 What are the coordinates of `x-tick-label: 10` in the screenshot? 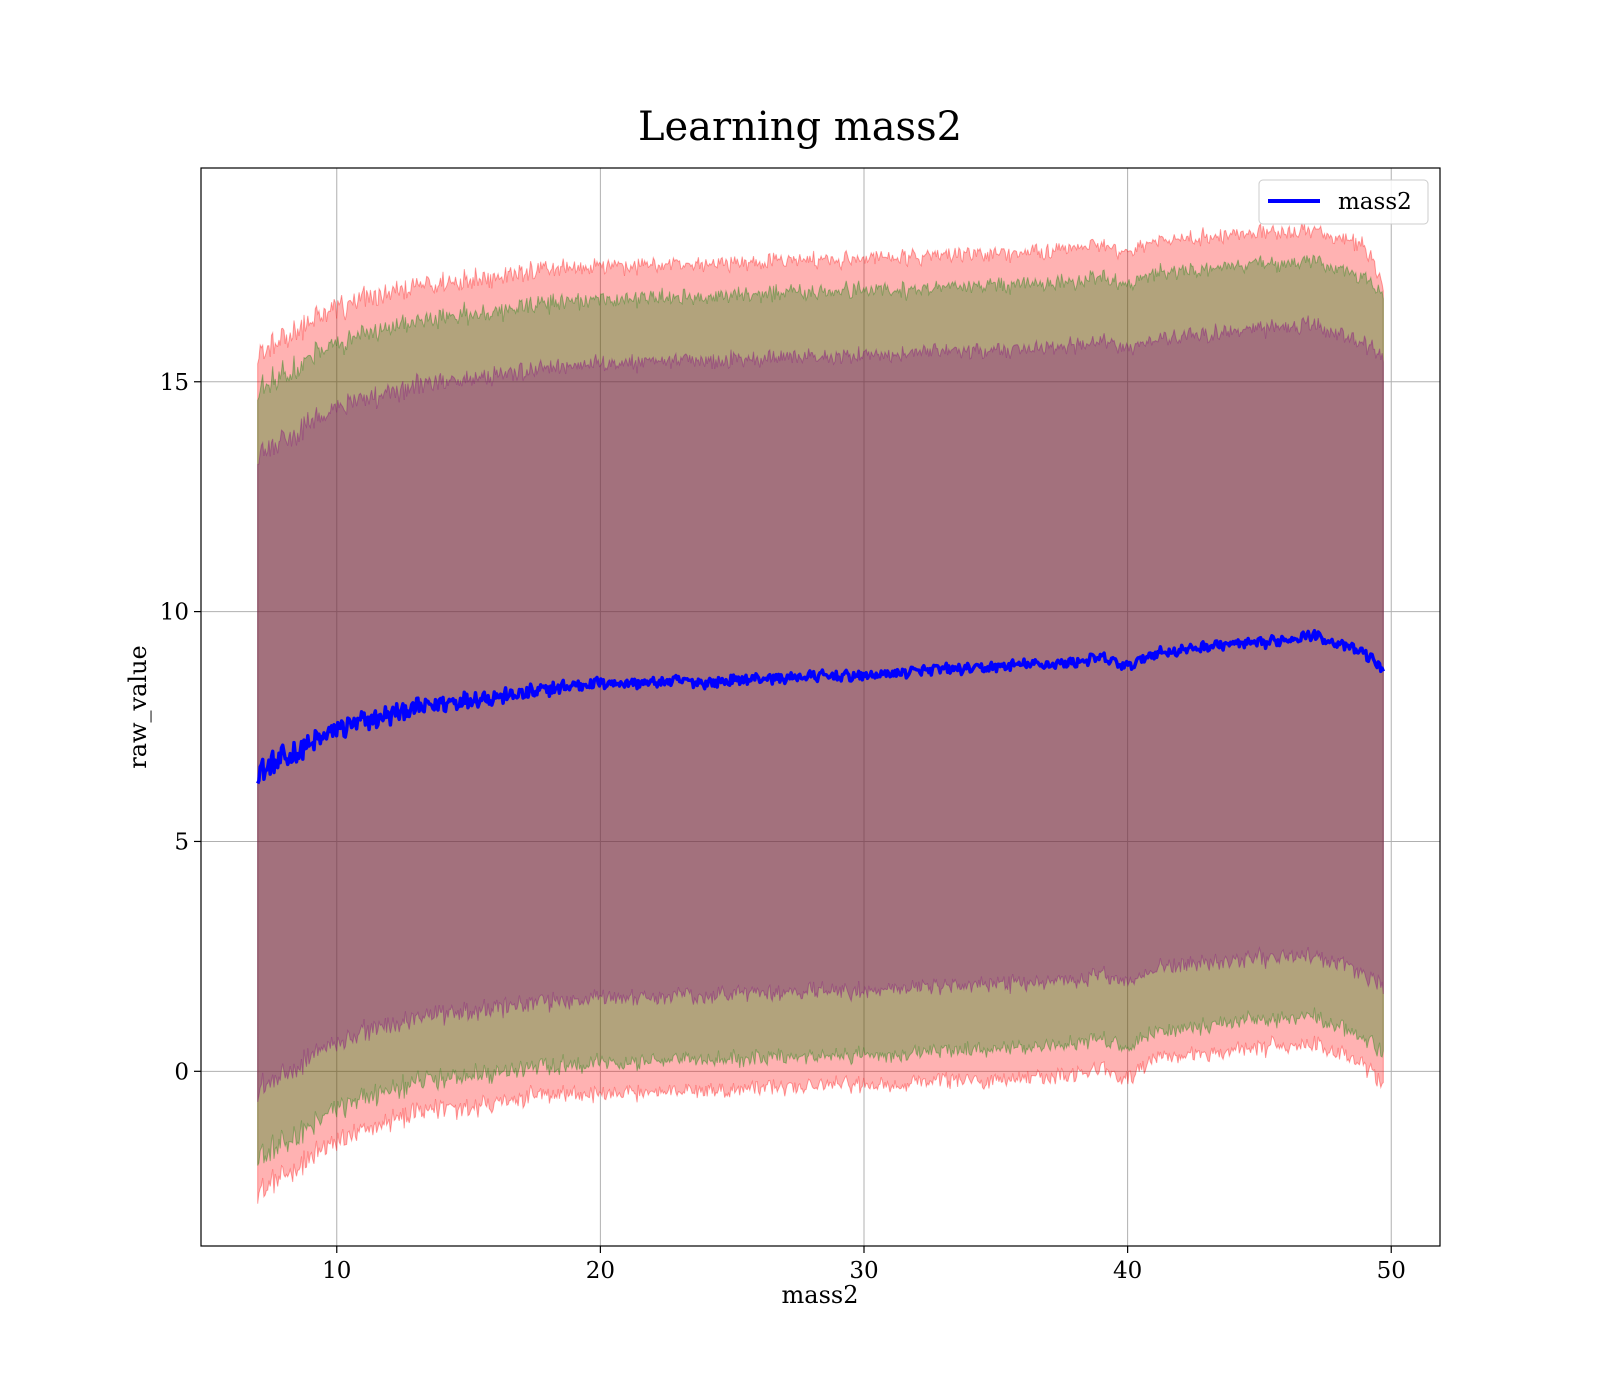 It's located at (336, 1271).